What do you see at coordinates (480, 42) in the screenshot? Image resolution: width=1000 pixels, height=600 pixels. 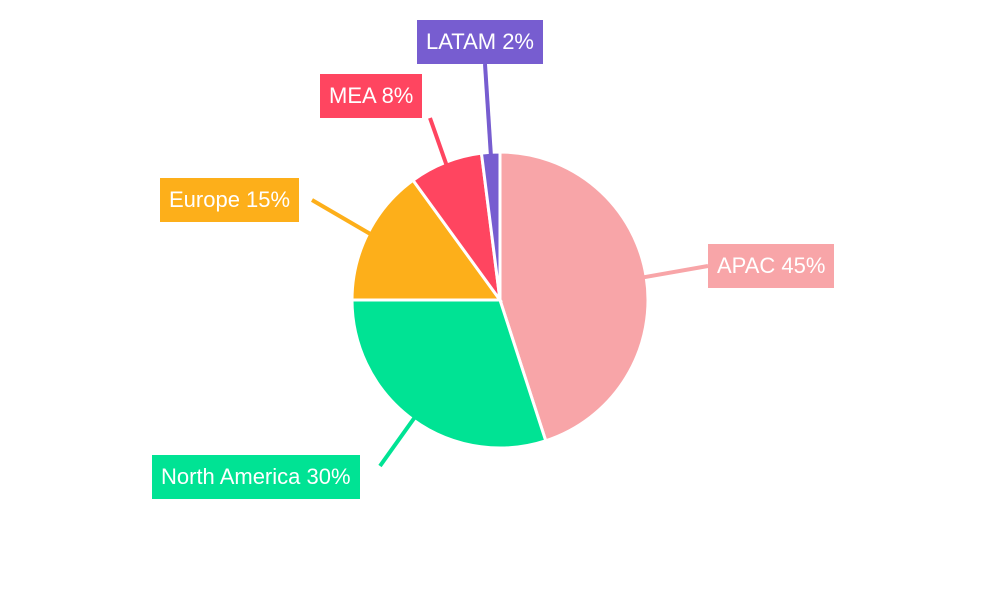 I see `label-latam: LATAM 2%` at bounding box center [480, 42].